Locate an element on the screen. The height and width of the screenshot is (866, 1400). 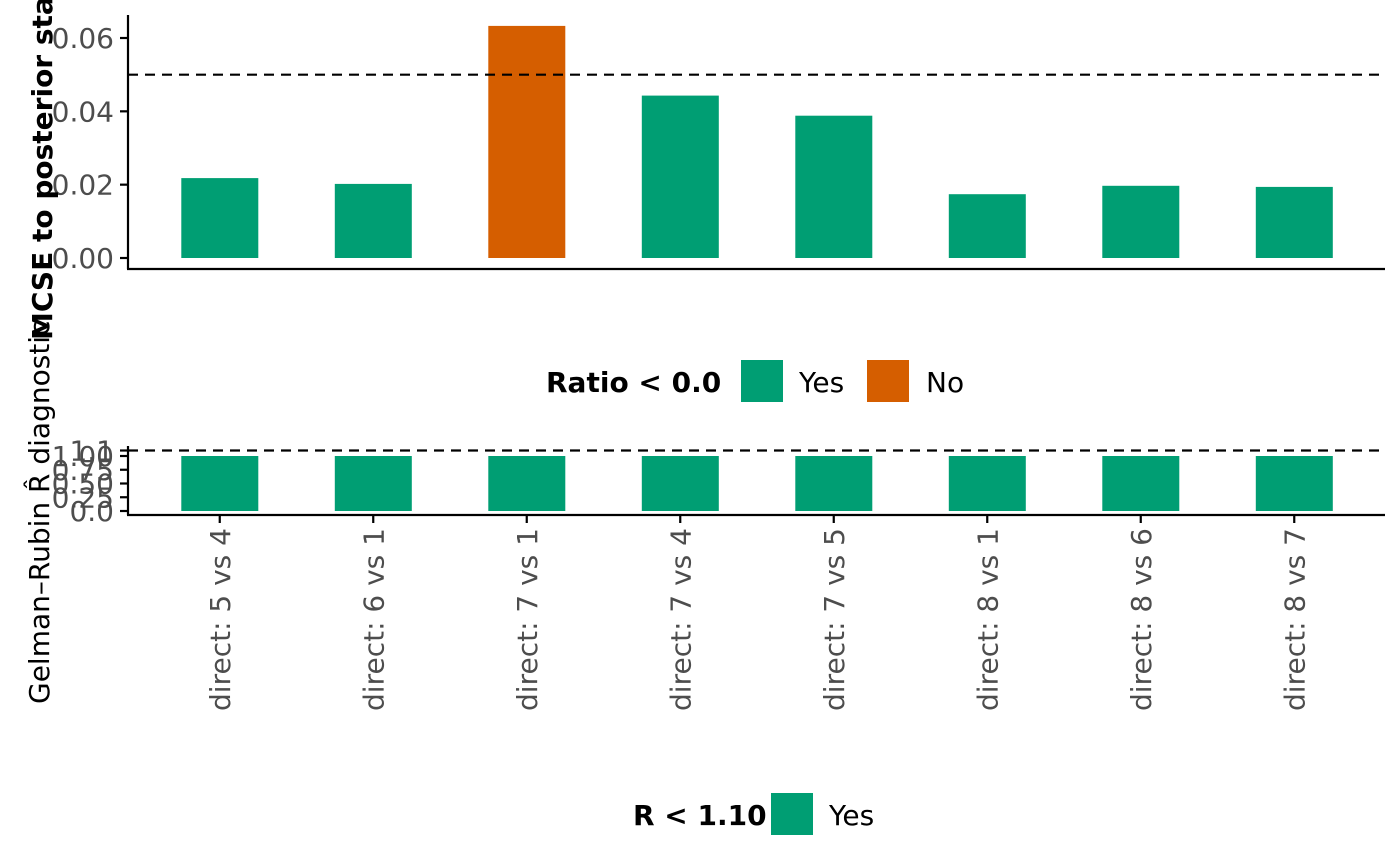
mcse-ratio-legend: Ratio < 0.0 Yes No is located at coordinates (755, 381).